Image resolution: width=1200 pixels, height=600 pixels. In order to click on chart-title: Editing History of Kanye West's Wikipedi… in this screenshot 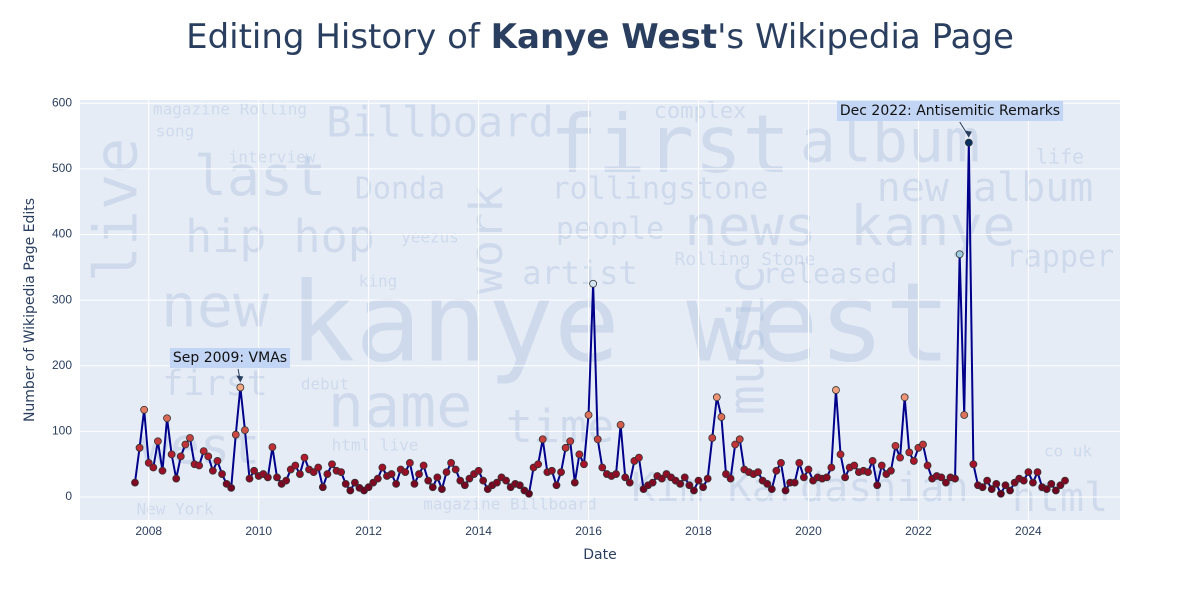, I will do `click(600, 37)`.